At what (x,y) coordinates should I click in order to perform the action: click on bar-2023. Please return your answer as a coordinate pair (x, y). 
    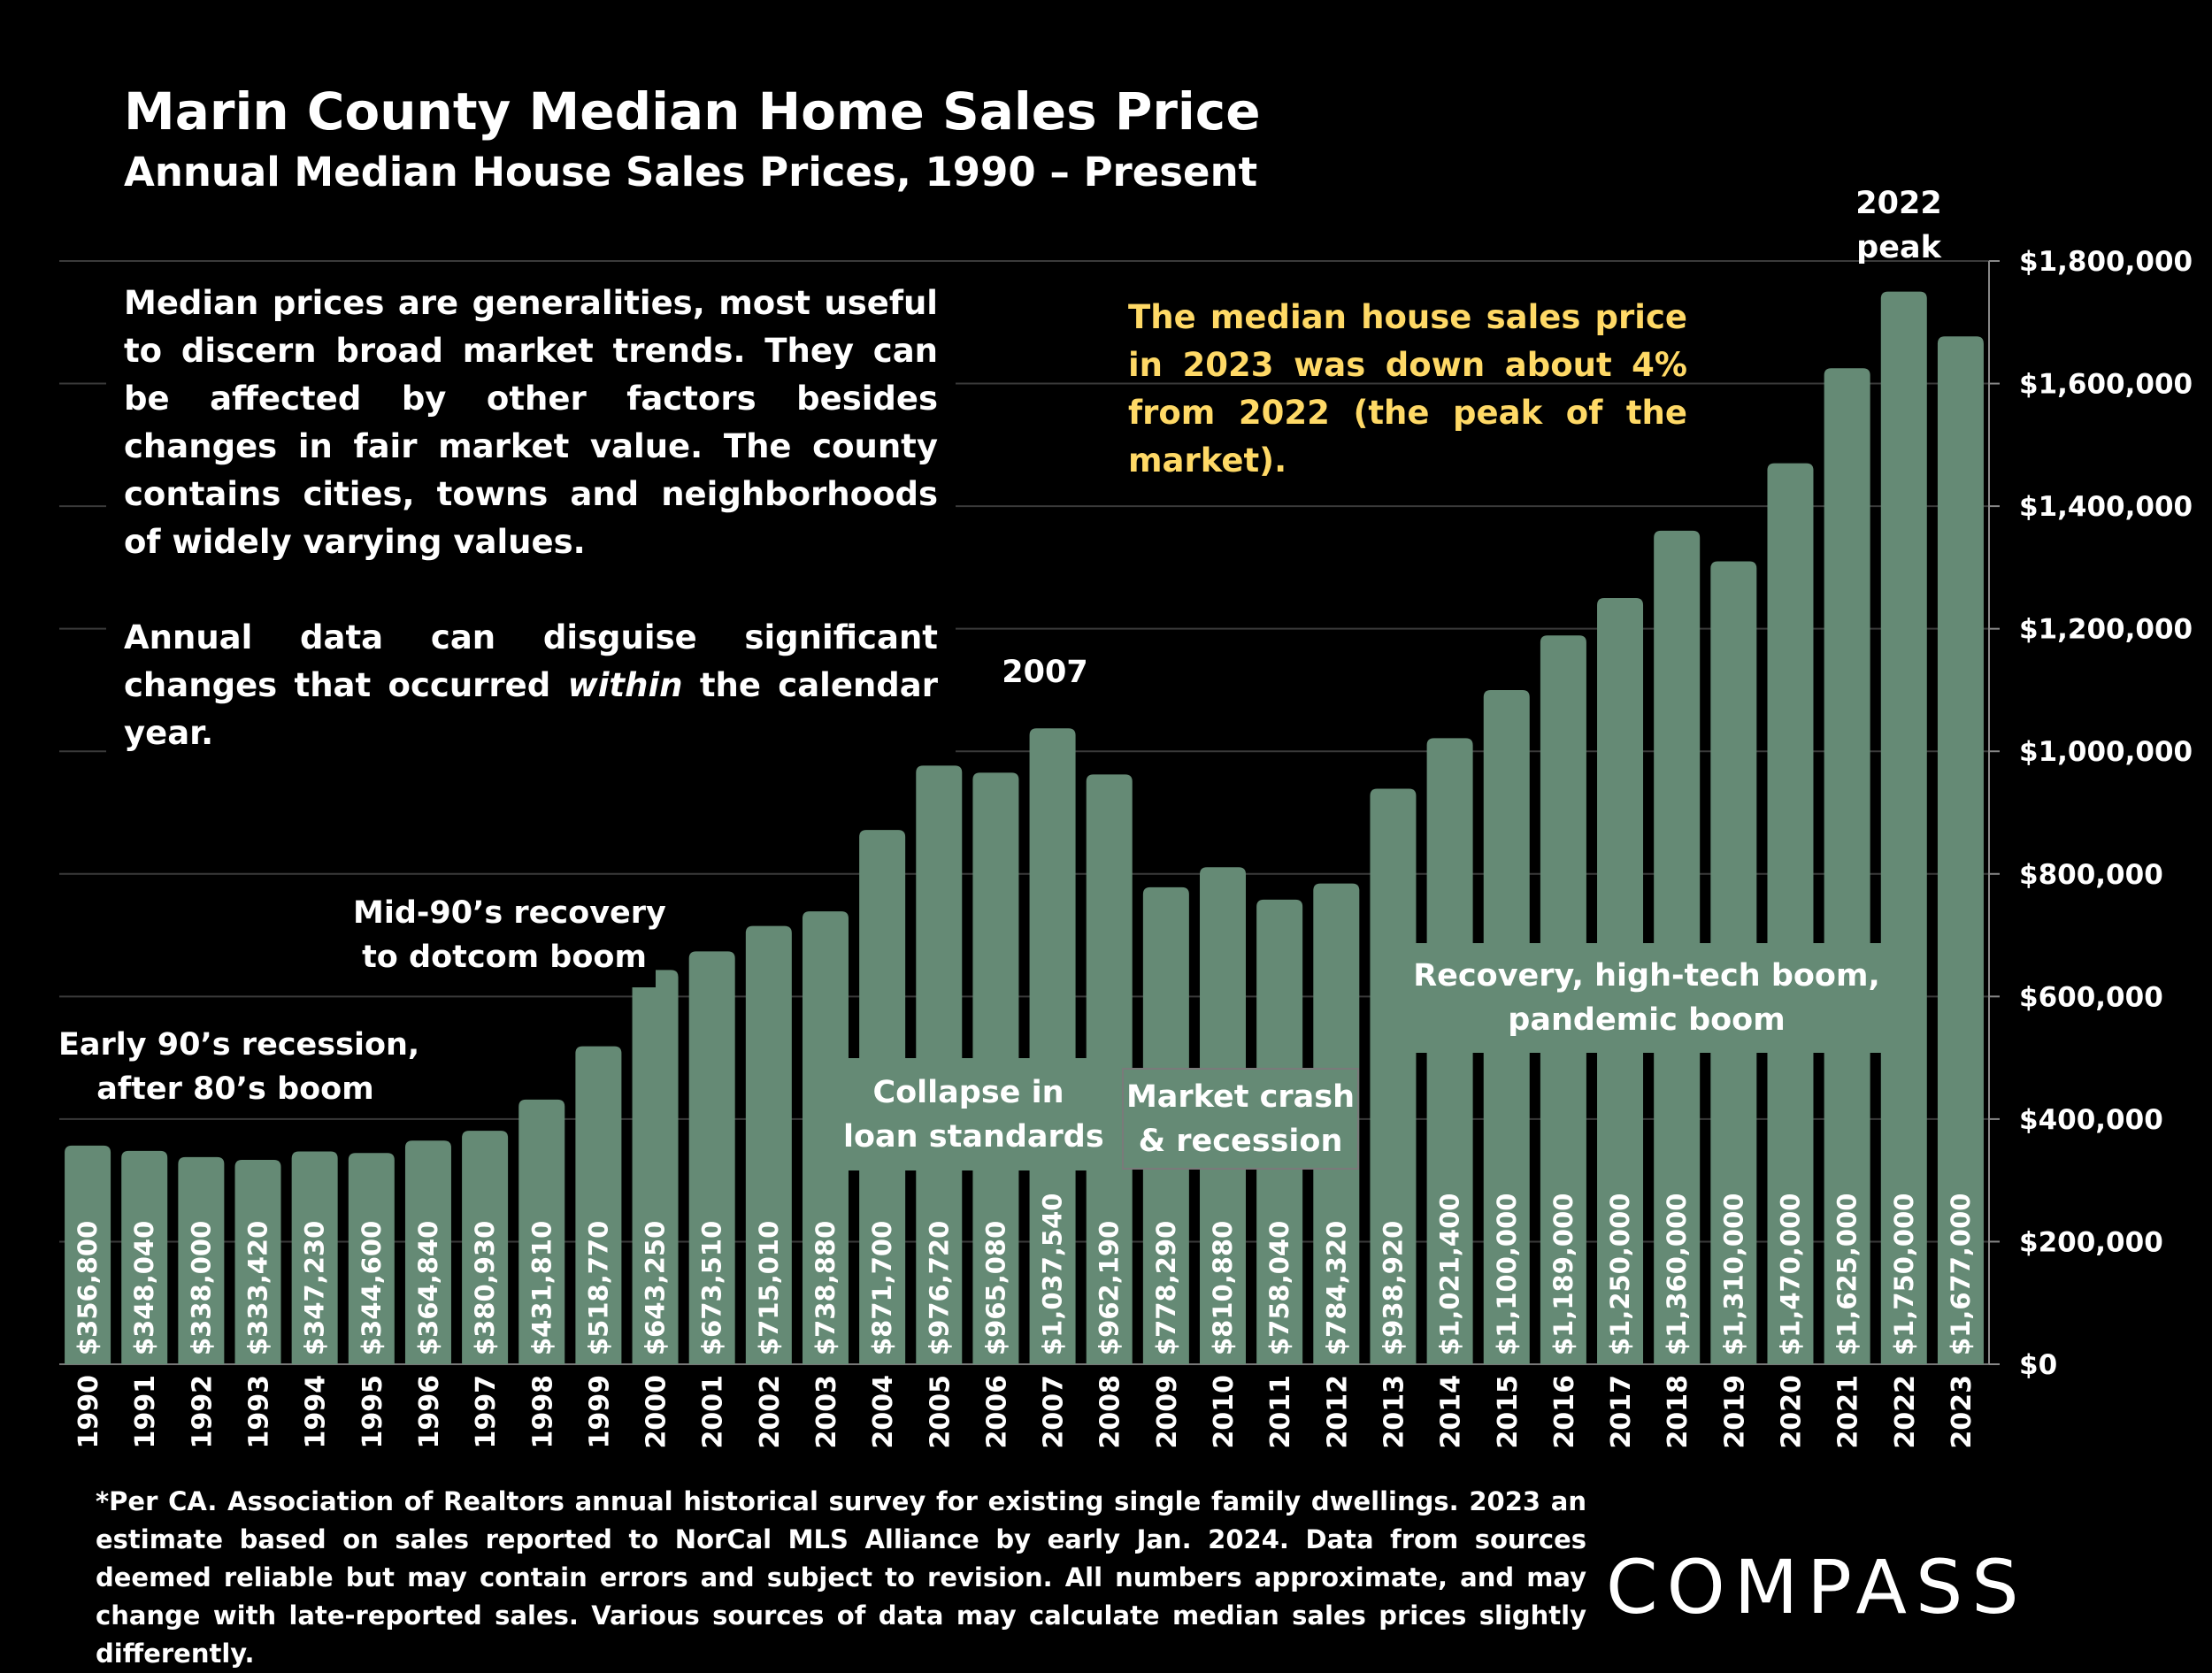
    Looking at the image, I should click on (1960, 850).